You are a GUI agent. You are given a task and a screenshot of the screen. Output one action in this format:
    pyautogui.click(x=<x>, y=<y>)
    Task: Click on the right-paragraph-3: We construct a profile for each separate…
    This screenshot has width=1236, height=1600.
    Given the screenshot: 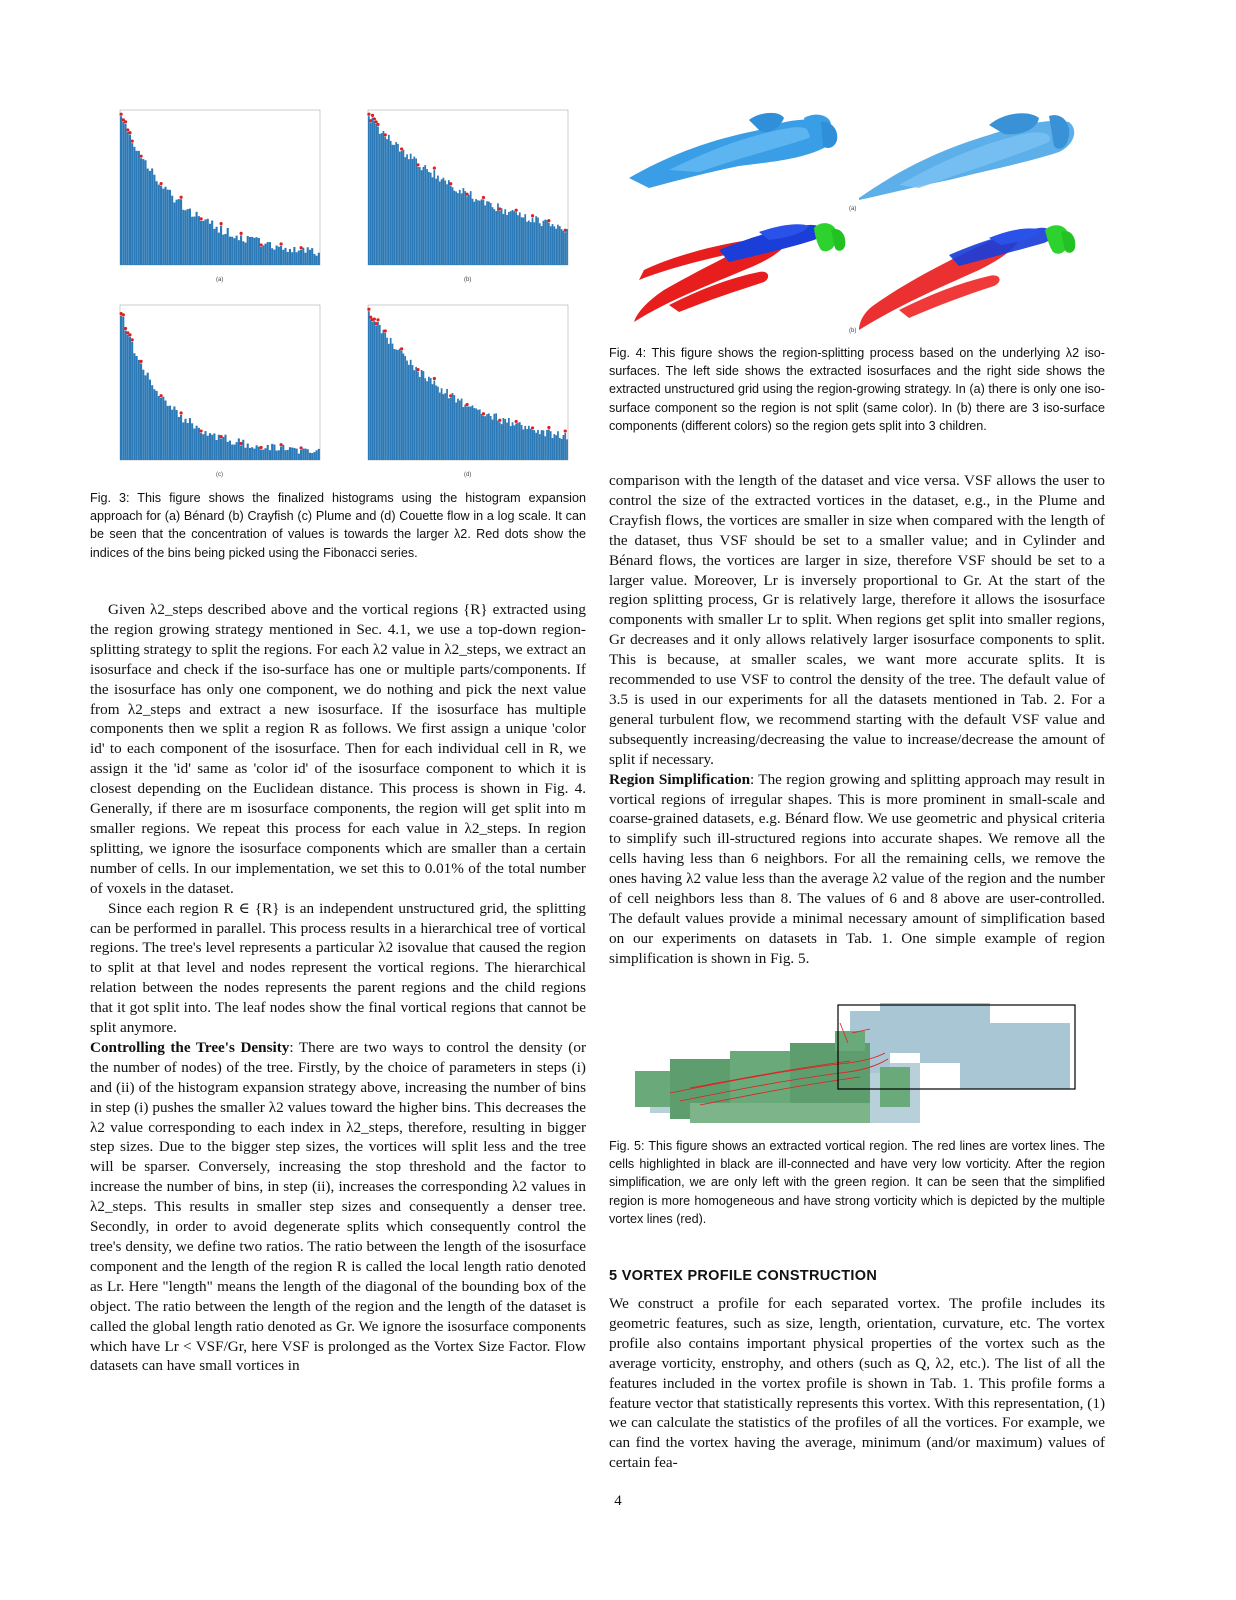 What is the action you would take?
    pyautogui.click(x=857, y=1383)
    